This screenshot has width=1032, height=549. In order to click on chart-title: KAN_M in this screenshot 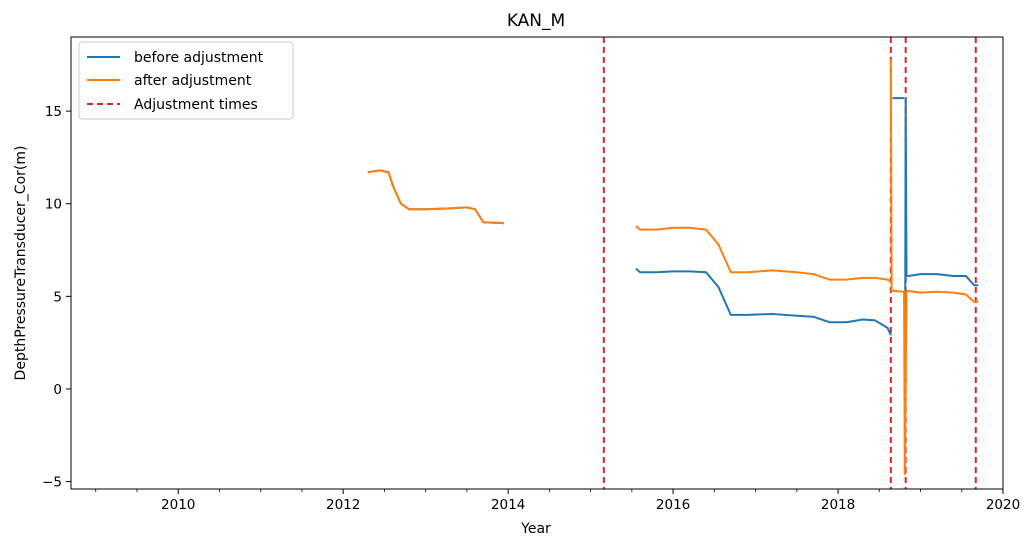, I will do `click(536, 21)`.